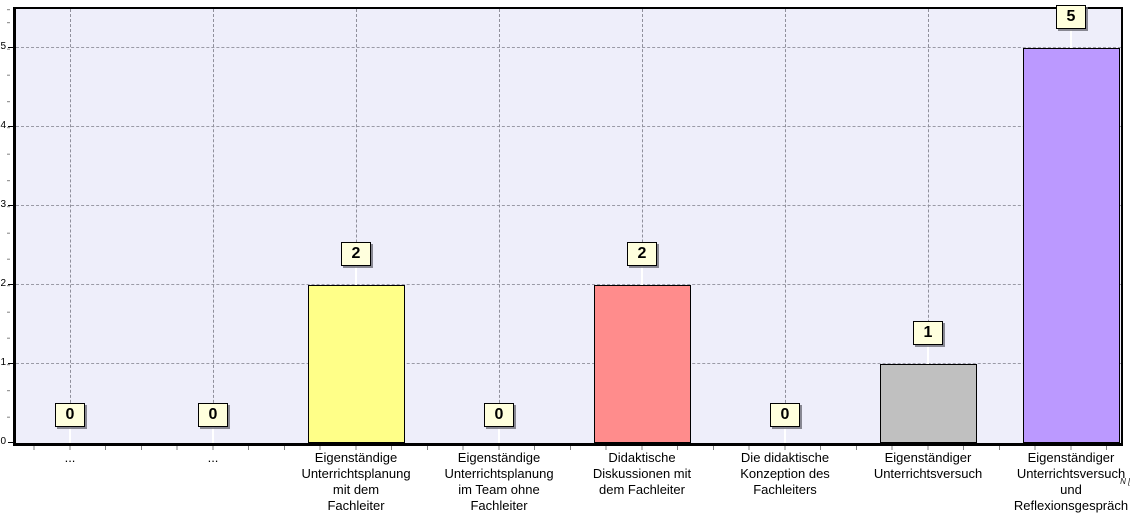  Describe the element at coordinates (3, 284) in the screenshot. I see `y-axis-tick-label: 2` at that location.